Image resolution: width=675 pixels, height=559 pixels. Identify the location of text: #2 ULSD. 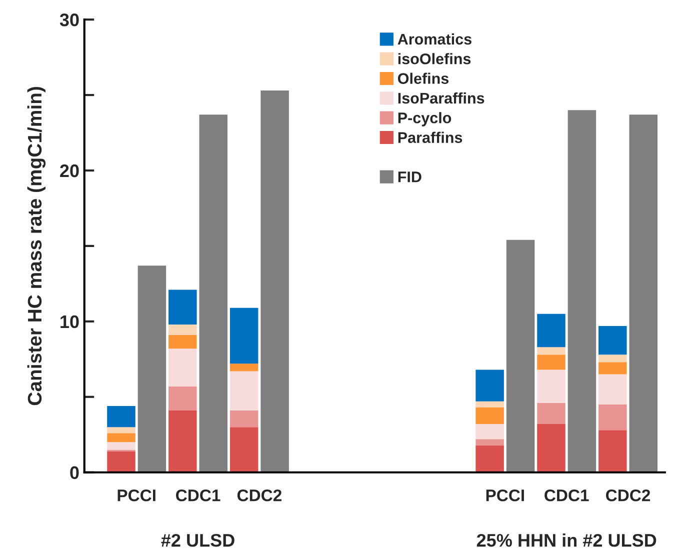
(197, 540).